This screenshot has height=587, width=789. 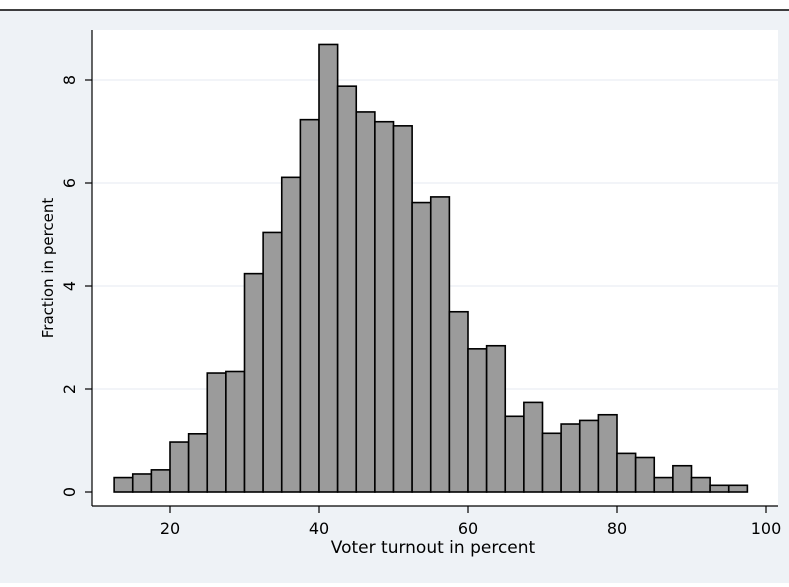 I want to click on x-tick-label-2: 60, so click(x=468, y=528).